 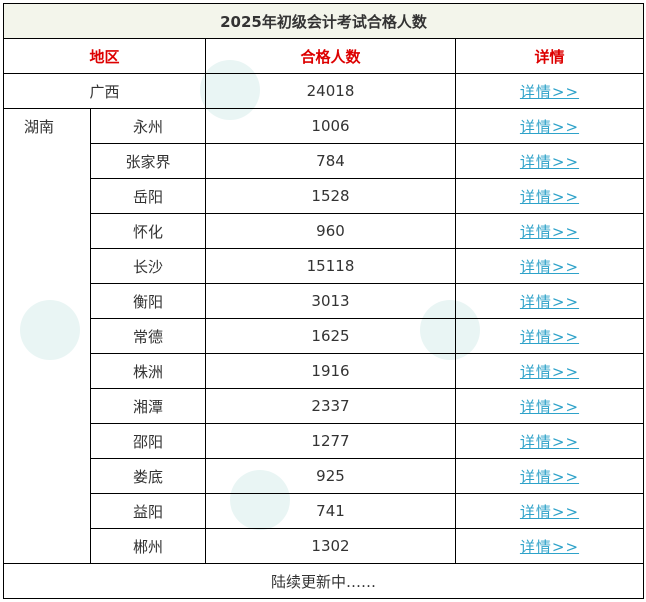 I want to click on table-row: 株洲 1916 详情>>, so click(x=323, y=371).